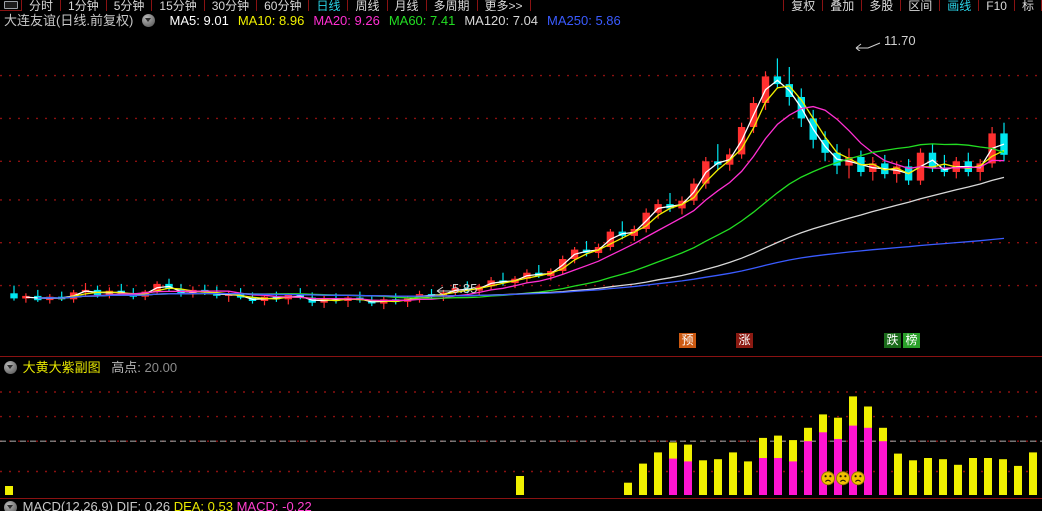 This screenshot has height=511, width=1042. I want to click on rank-badge-1: 涨, so click(744, 340).